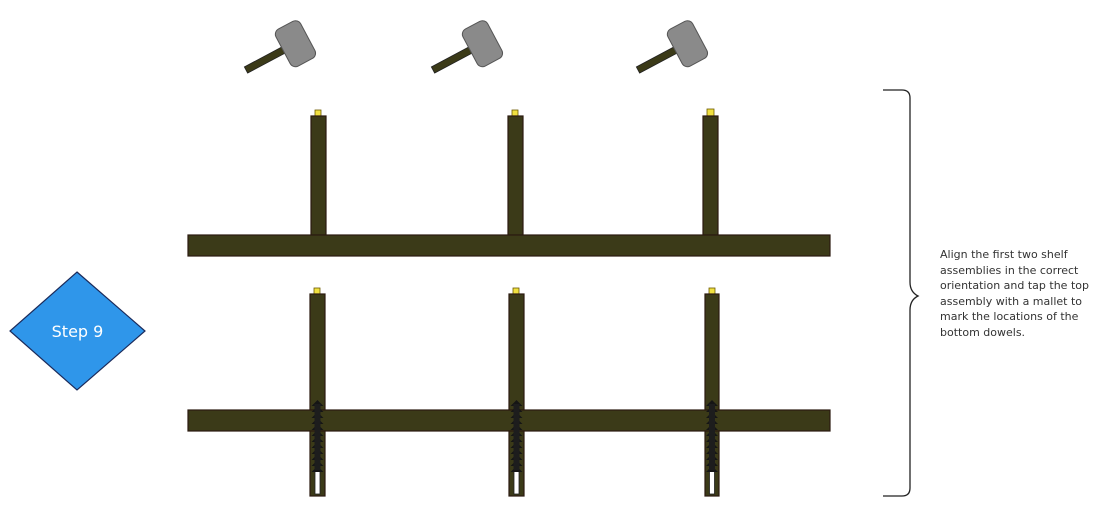  Describe the element at coordinates (712, 352) in the screenshot. I see `bottom-upright-right` at that location.